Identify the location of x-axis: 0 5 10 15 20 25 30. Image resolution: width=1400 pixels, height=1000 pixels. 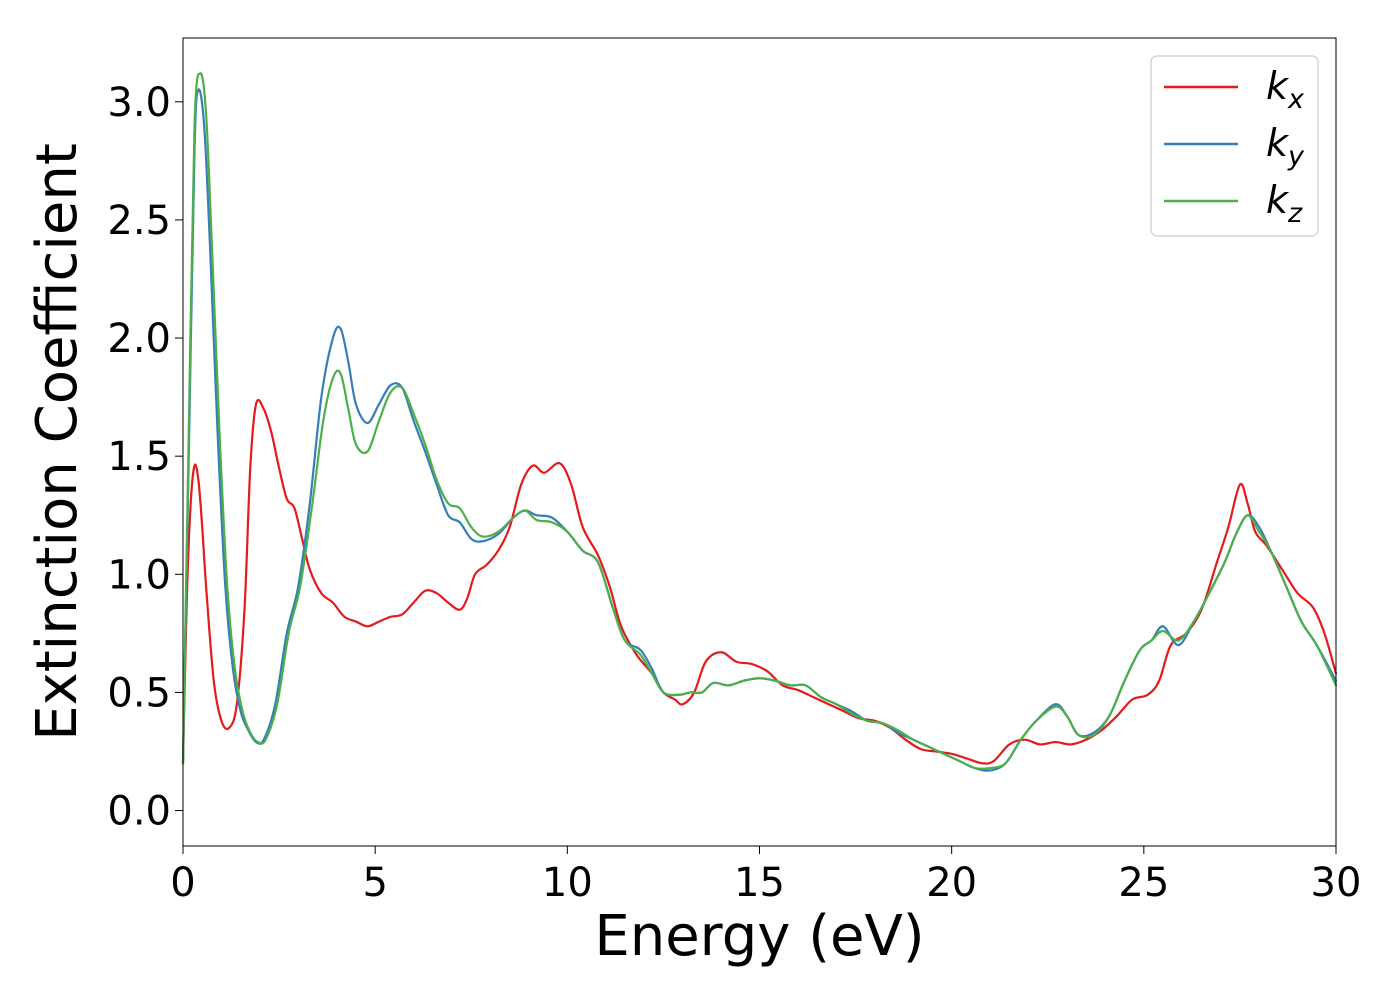
(765, 876).